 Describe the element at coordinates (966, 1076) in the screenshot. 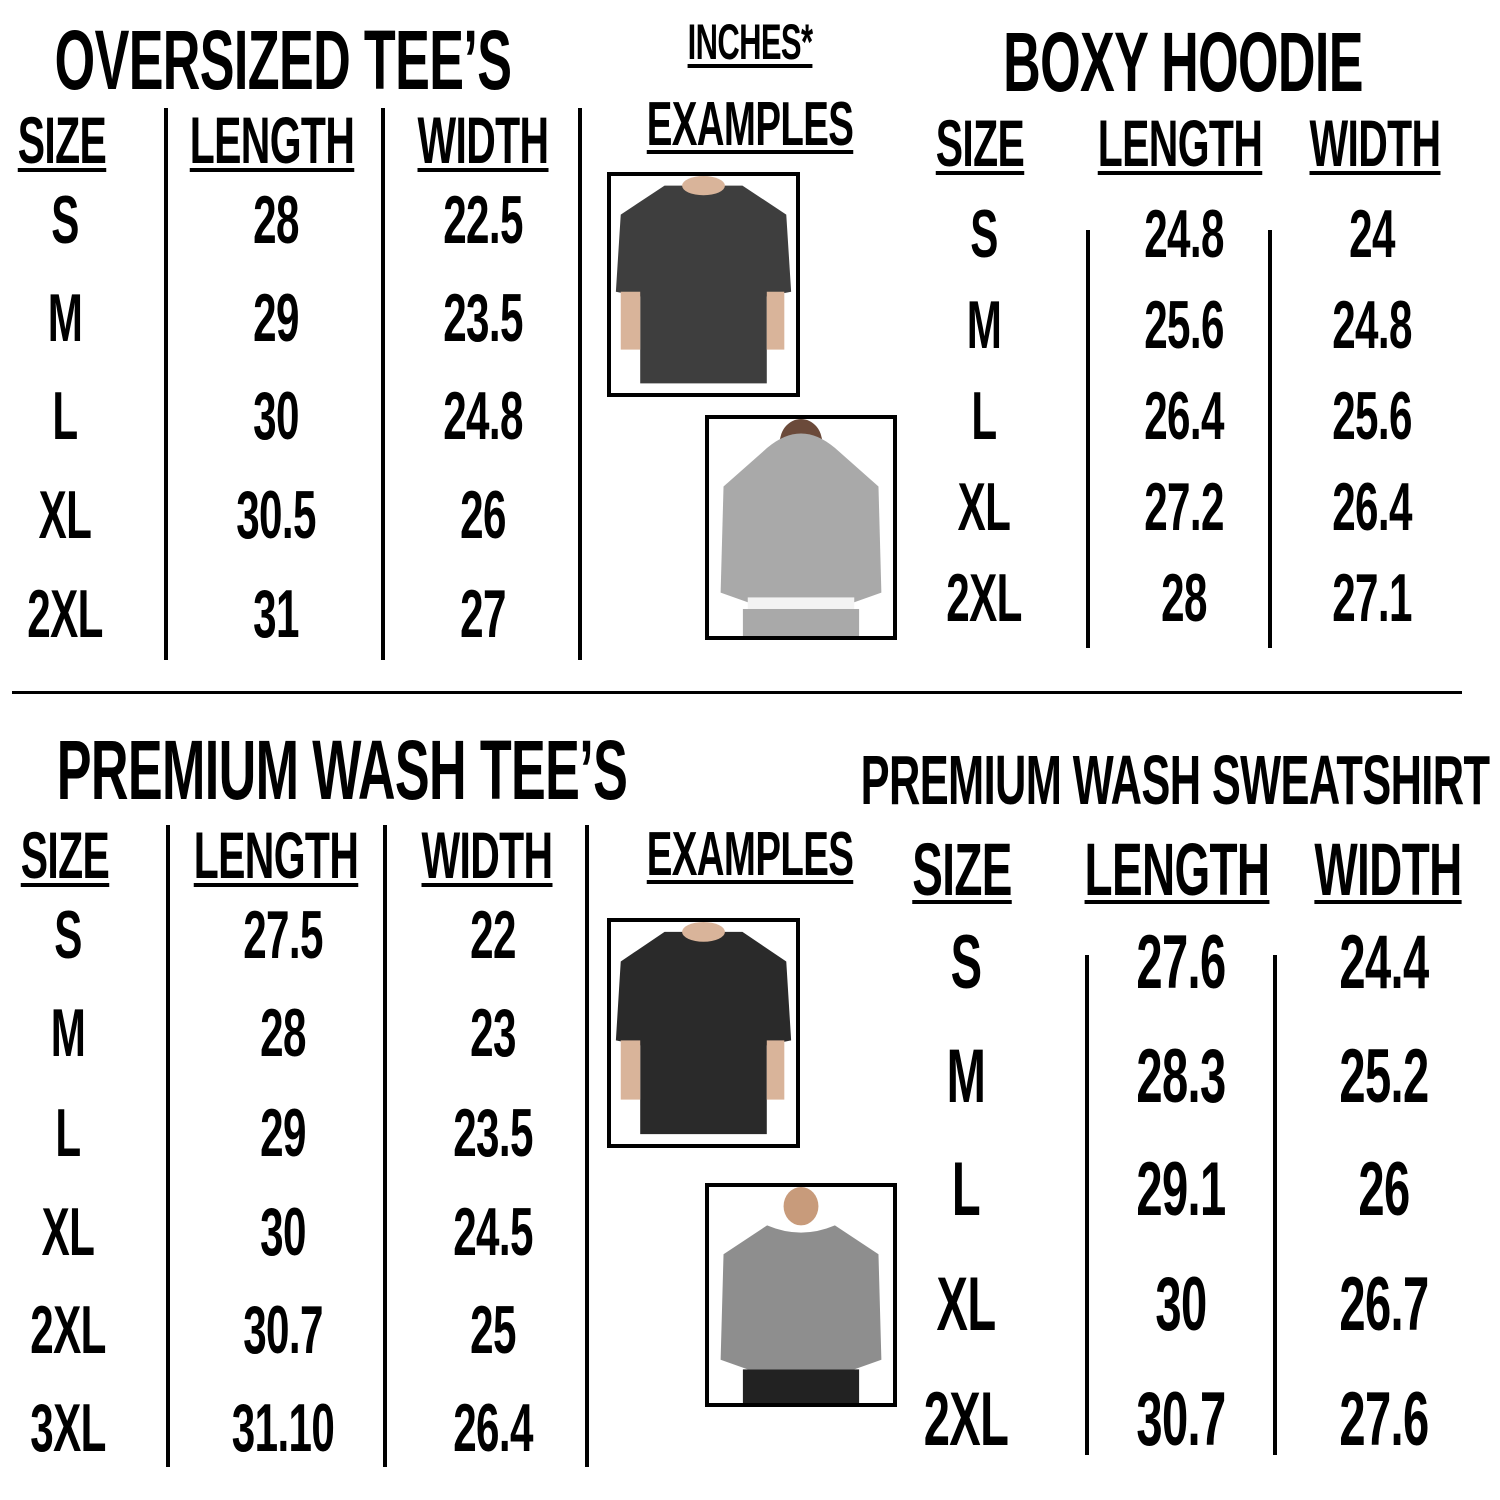

I see `premium-wash-sweatshirt-size-cell: M` at that location.